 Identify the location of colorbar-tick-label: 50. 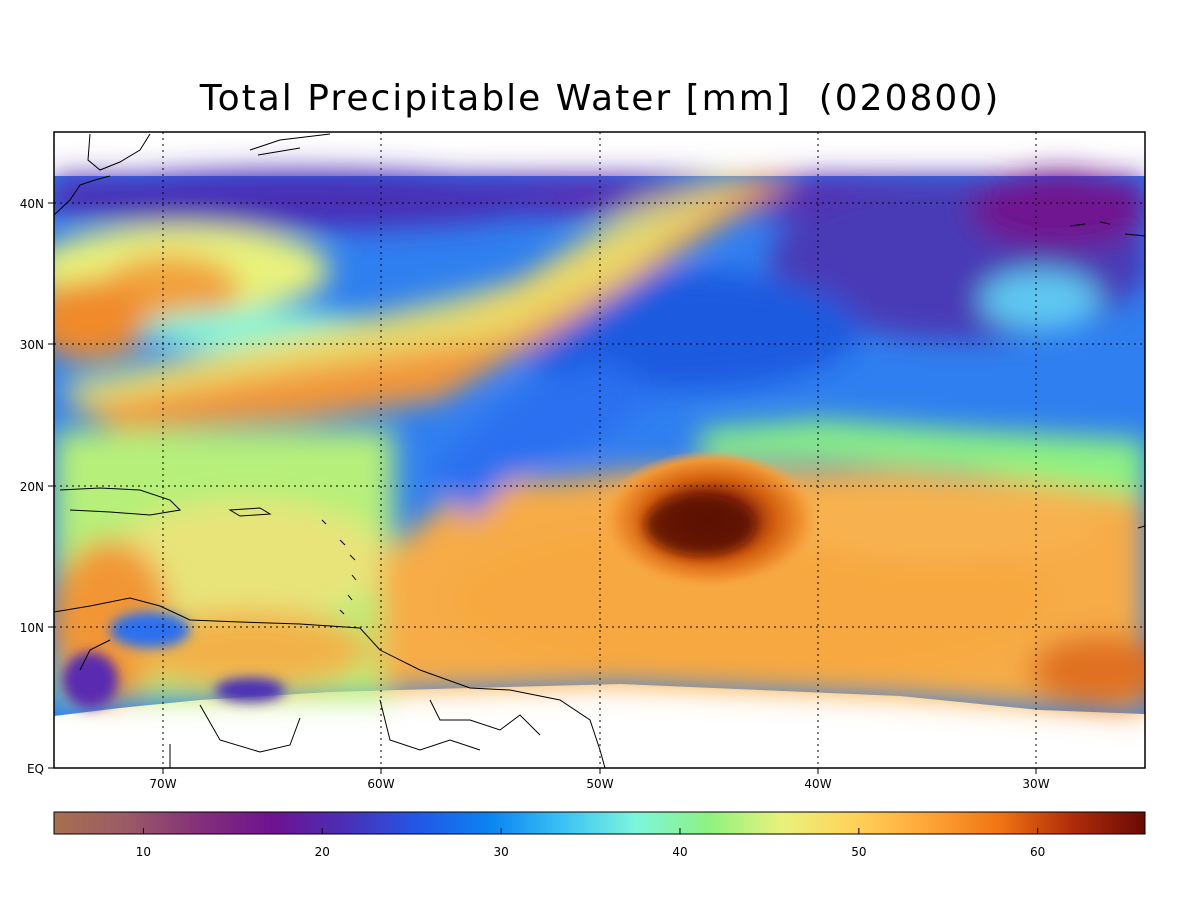
(858, 852).